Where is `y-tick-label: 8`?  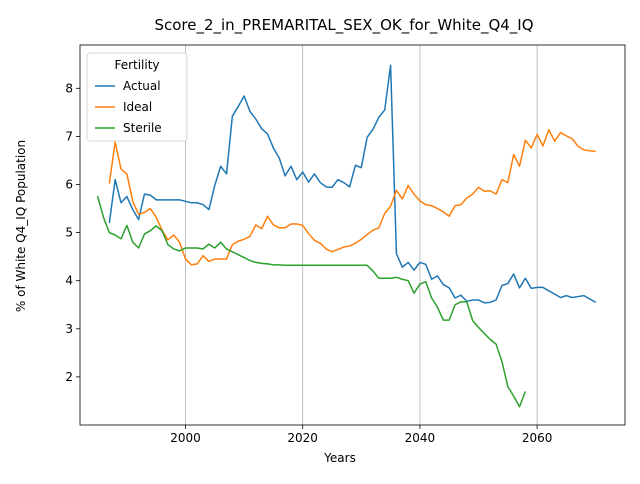 y-tick-label: 8 is located at coordinates (69, 88).